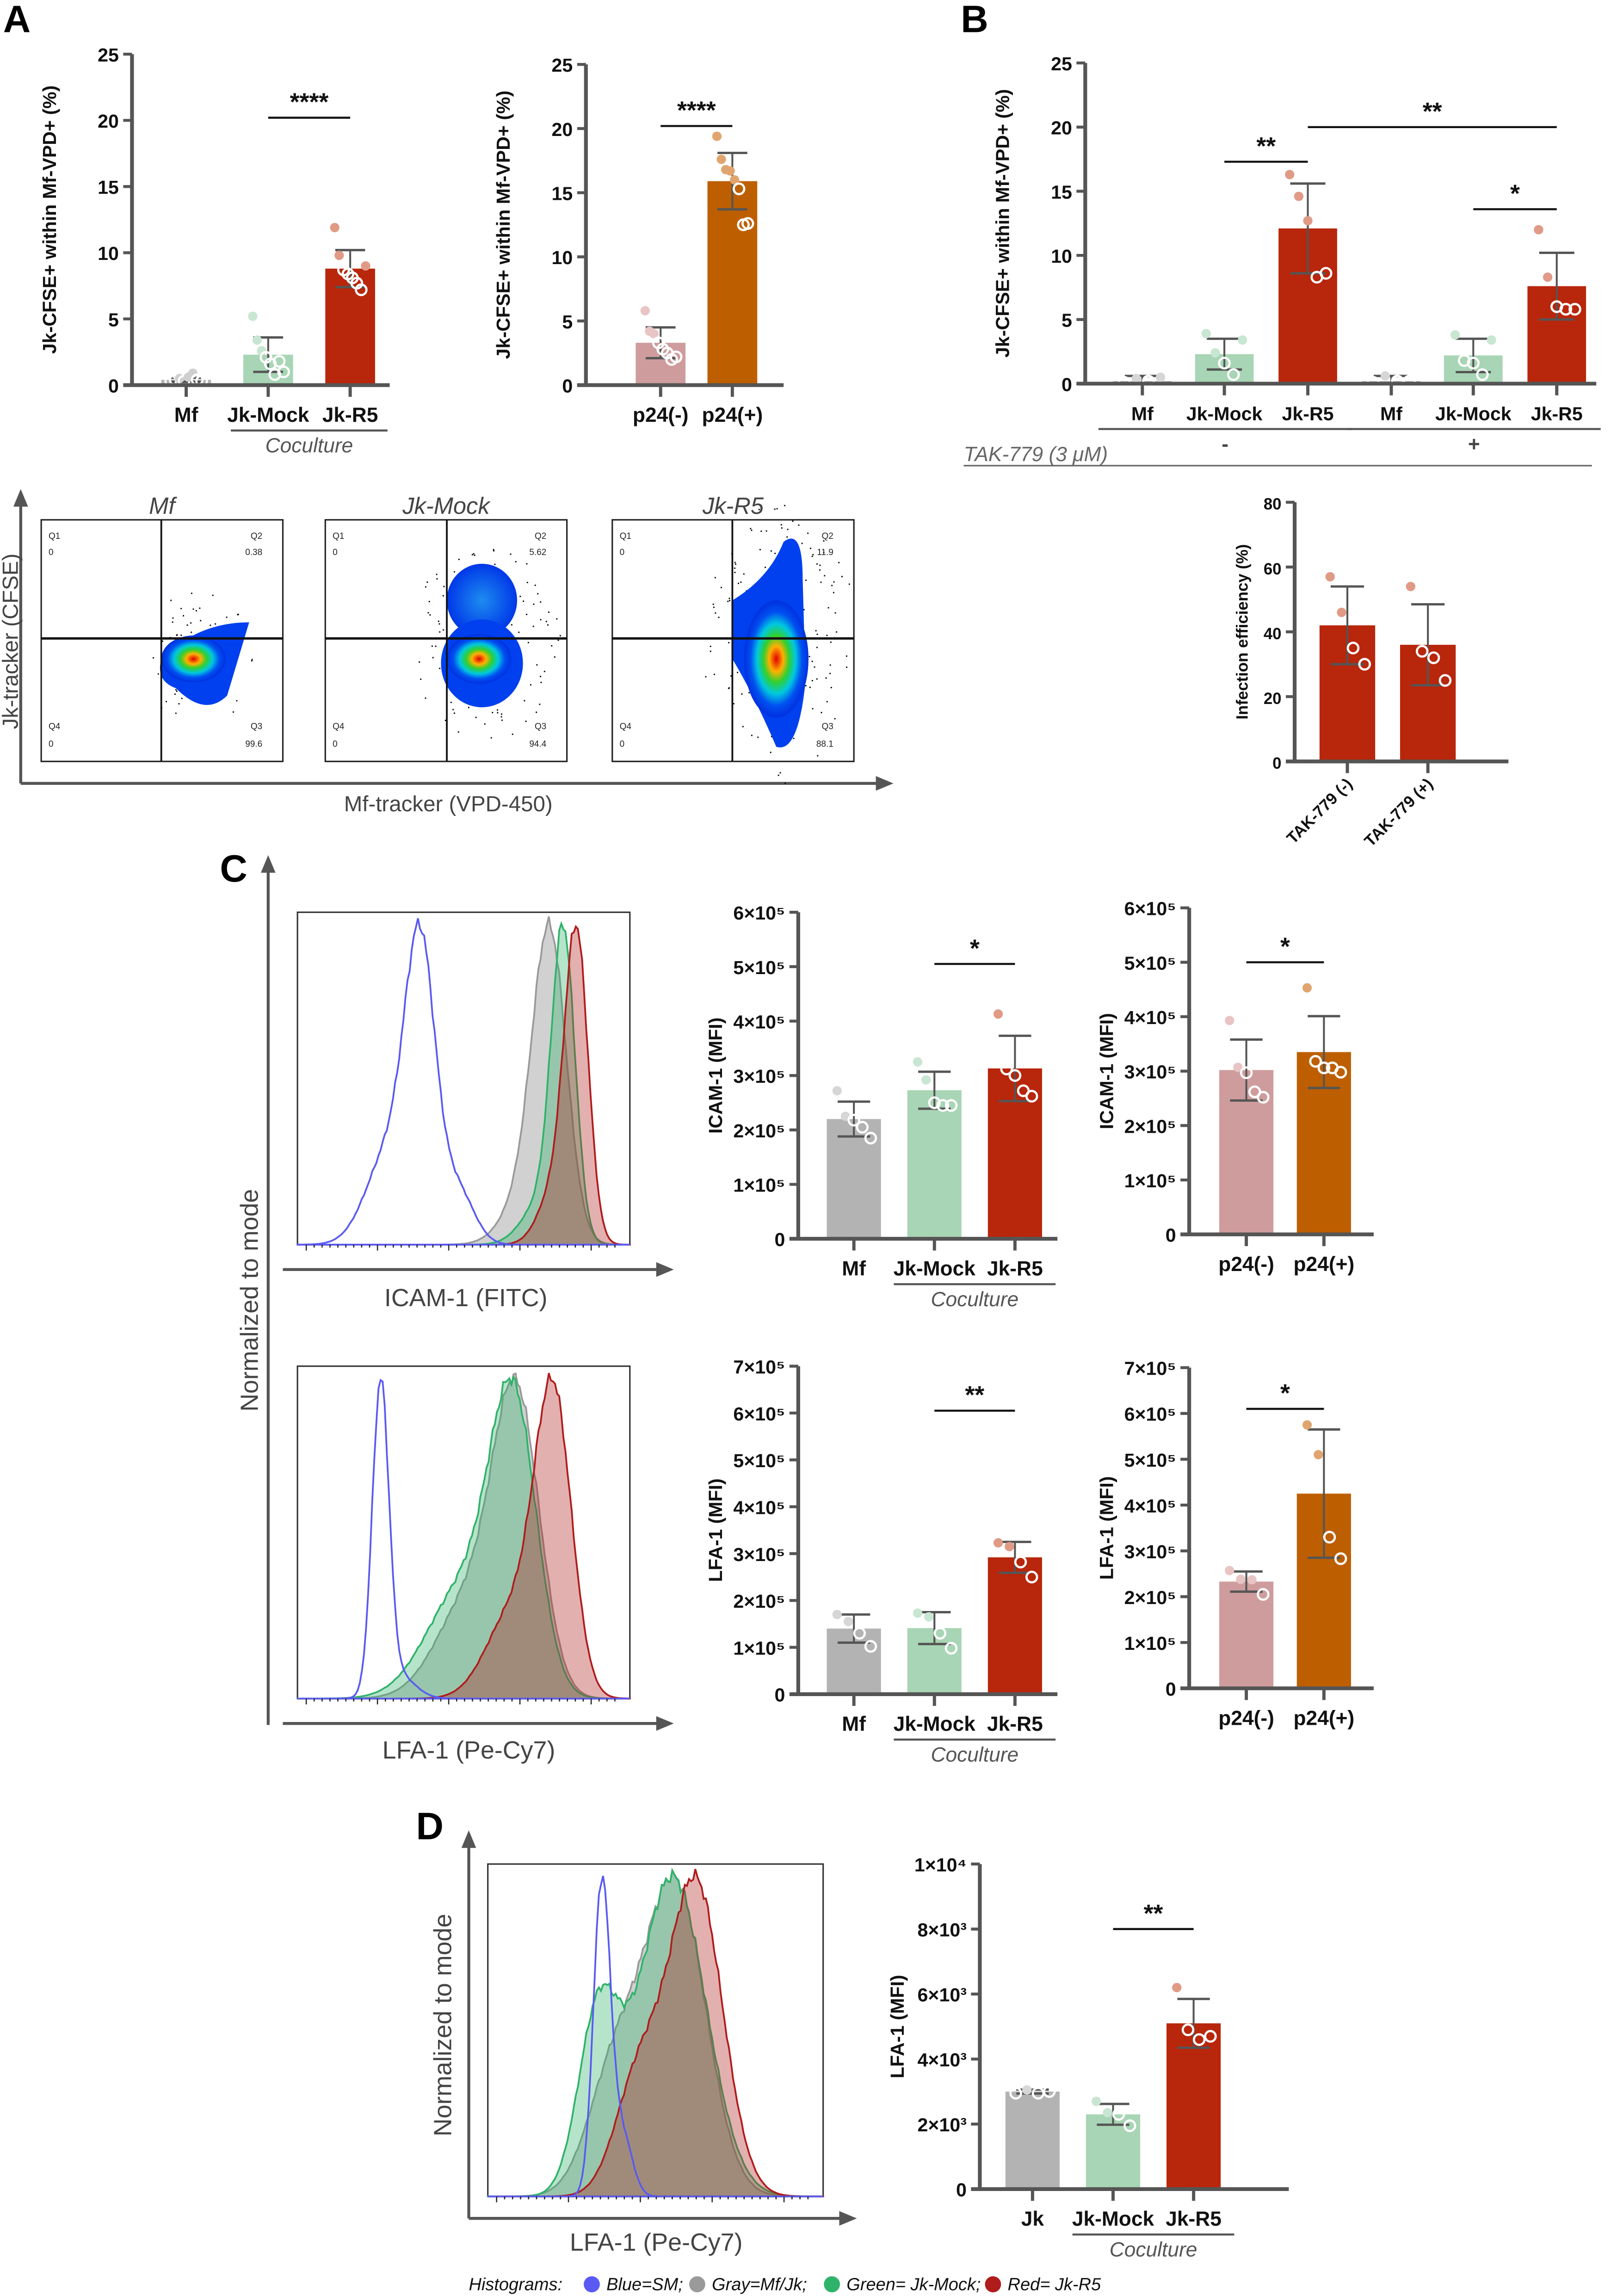 Image resolution: width=1617 pixels, height=2296 pixels. What do you see at coordinates (1015, 1268) in the screenshot?
I see `x-tick-label: Jk-R5` at bounding box center [1015, 1268].